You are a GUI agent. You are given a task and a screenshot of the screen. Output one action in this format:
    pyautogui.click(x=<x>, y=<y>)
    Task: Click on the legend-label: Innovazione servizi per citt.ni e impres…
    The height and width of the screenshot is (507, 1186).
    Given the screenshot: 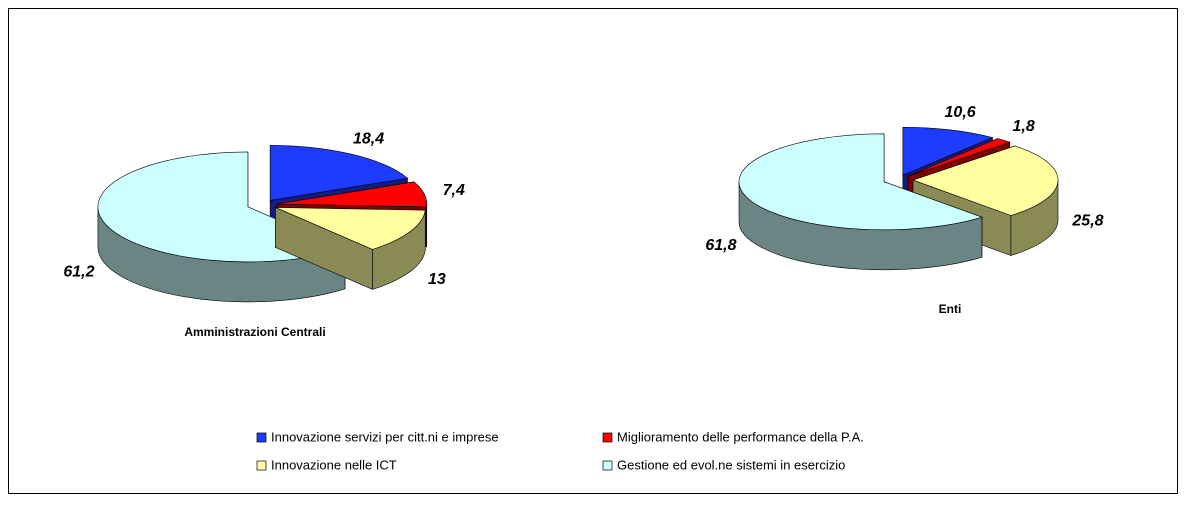 What is the action you would take?
    pyautogui.click(x=385, y=436)
    